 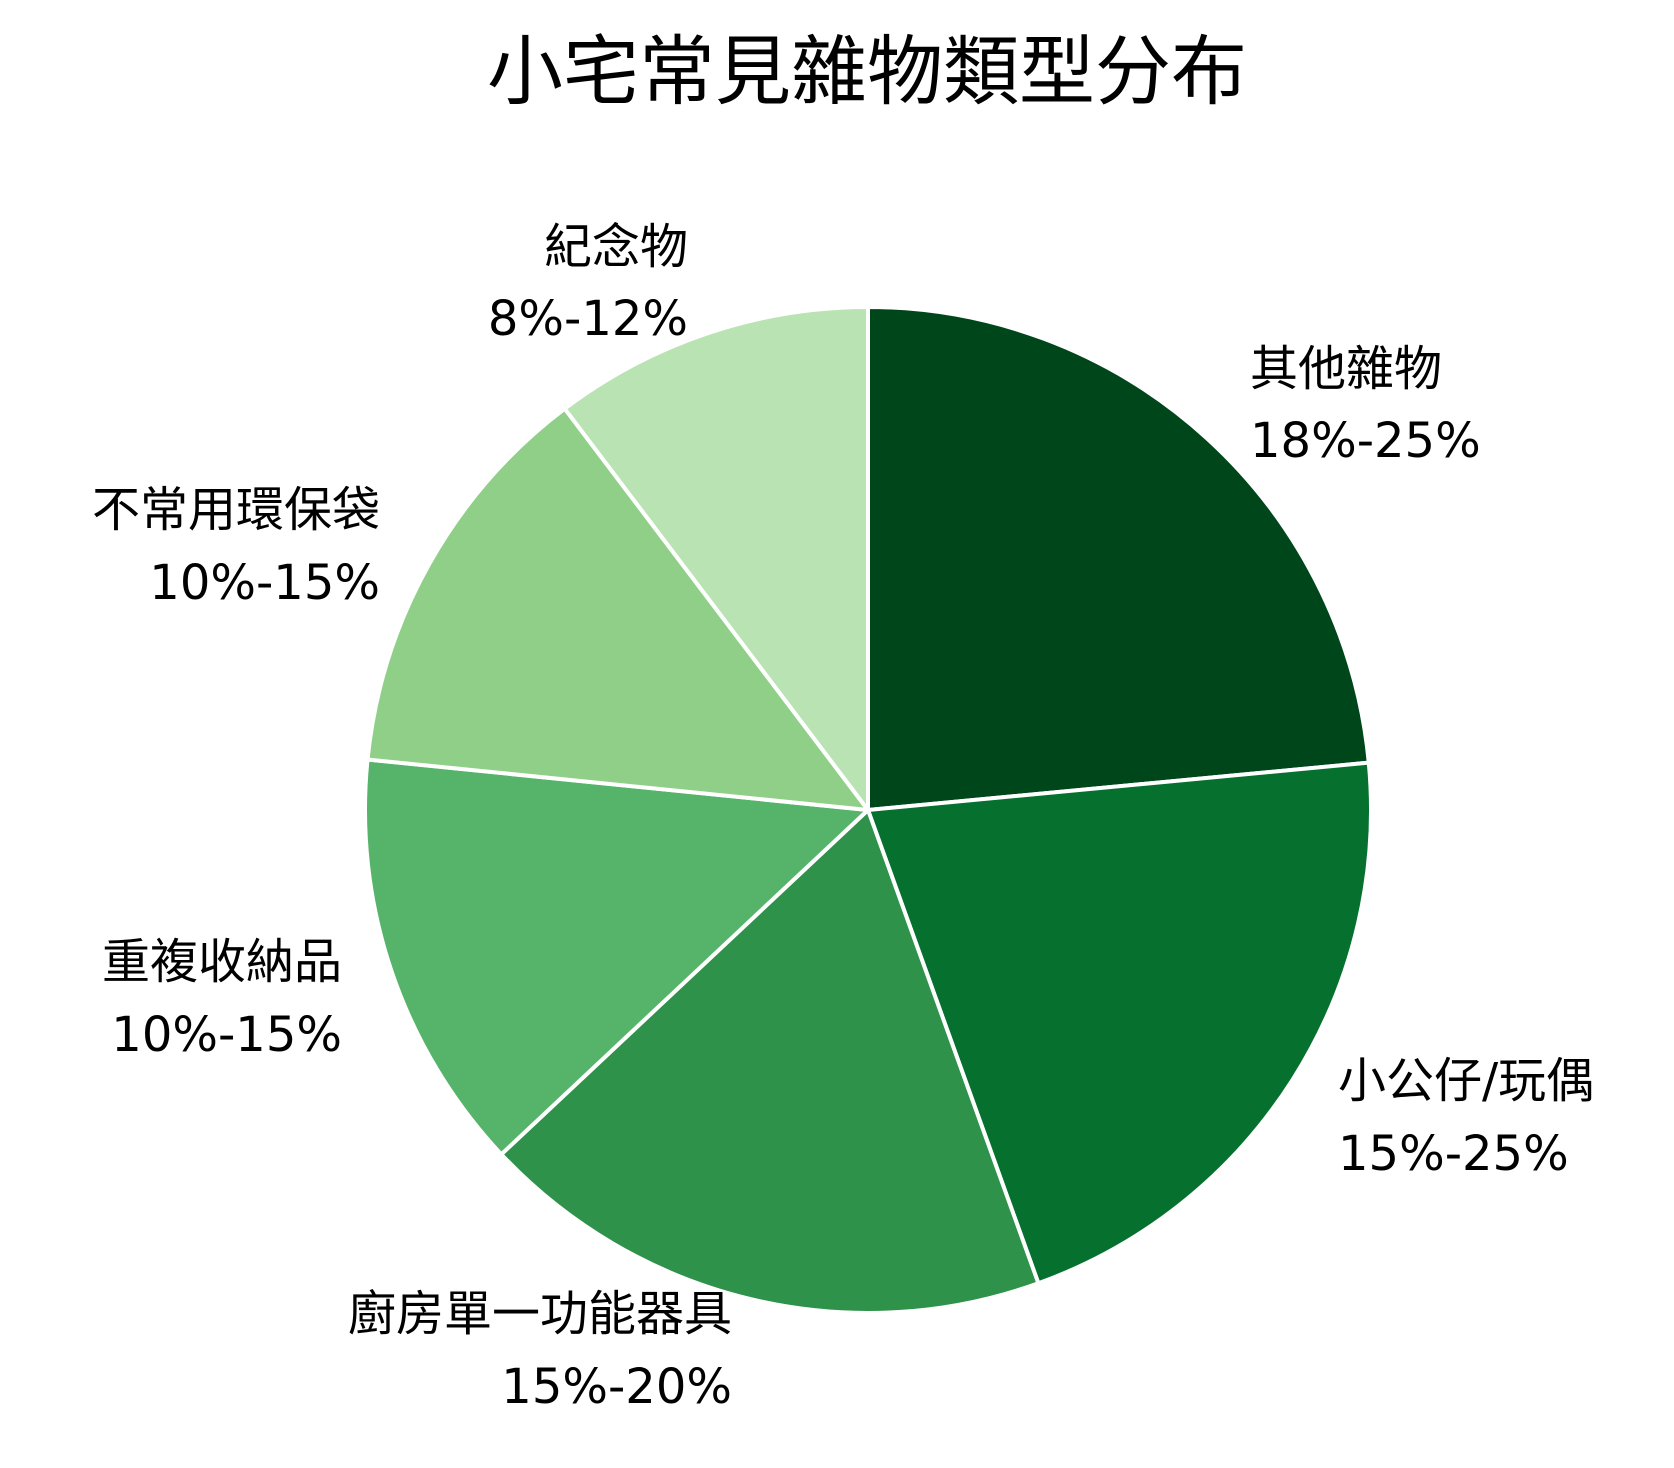 What do you see at coordinates (1346, 369) in the screenshot?
I see `slice-label: 其他雜物` at bounding box center [1346, 369].